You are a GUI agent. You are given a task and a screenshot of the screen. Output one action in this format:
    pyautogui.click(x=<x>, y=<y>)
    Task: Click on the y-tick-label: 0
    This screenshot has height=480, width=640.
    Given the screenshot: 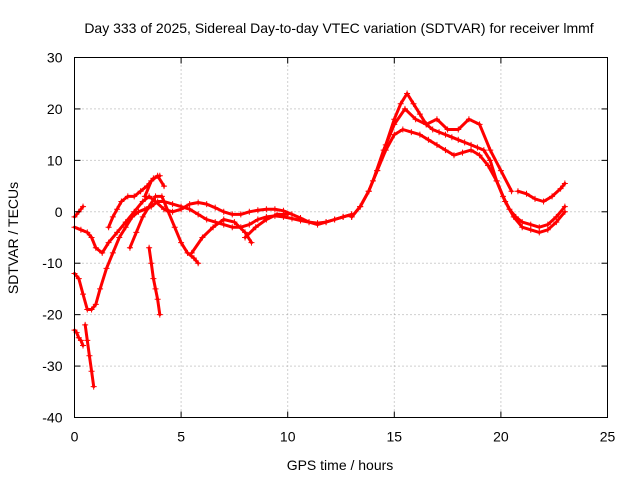 What is the action you would take?
    pyautogui.click(x=59, y=212)
    